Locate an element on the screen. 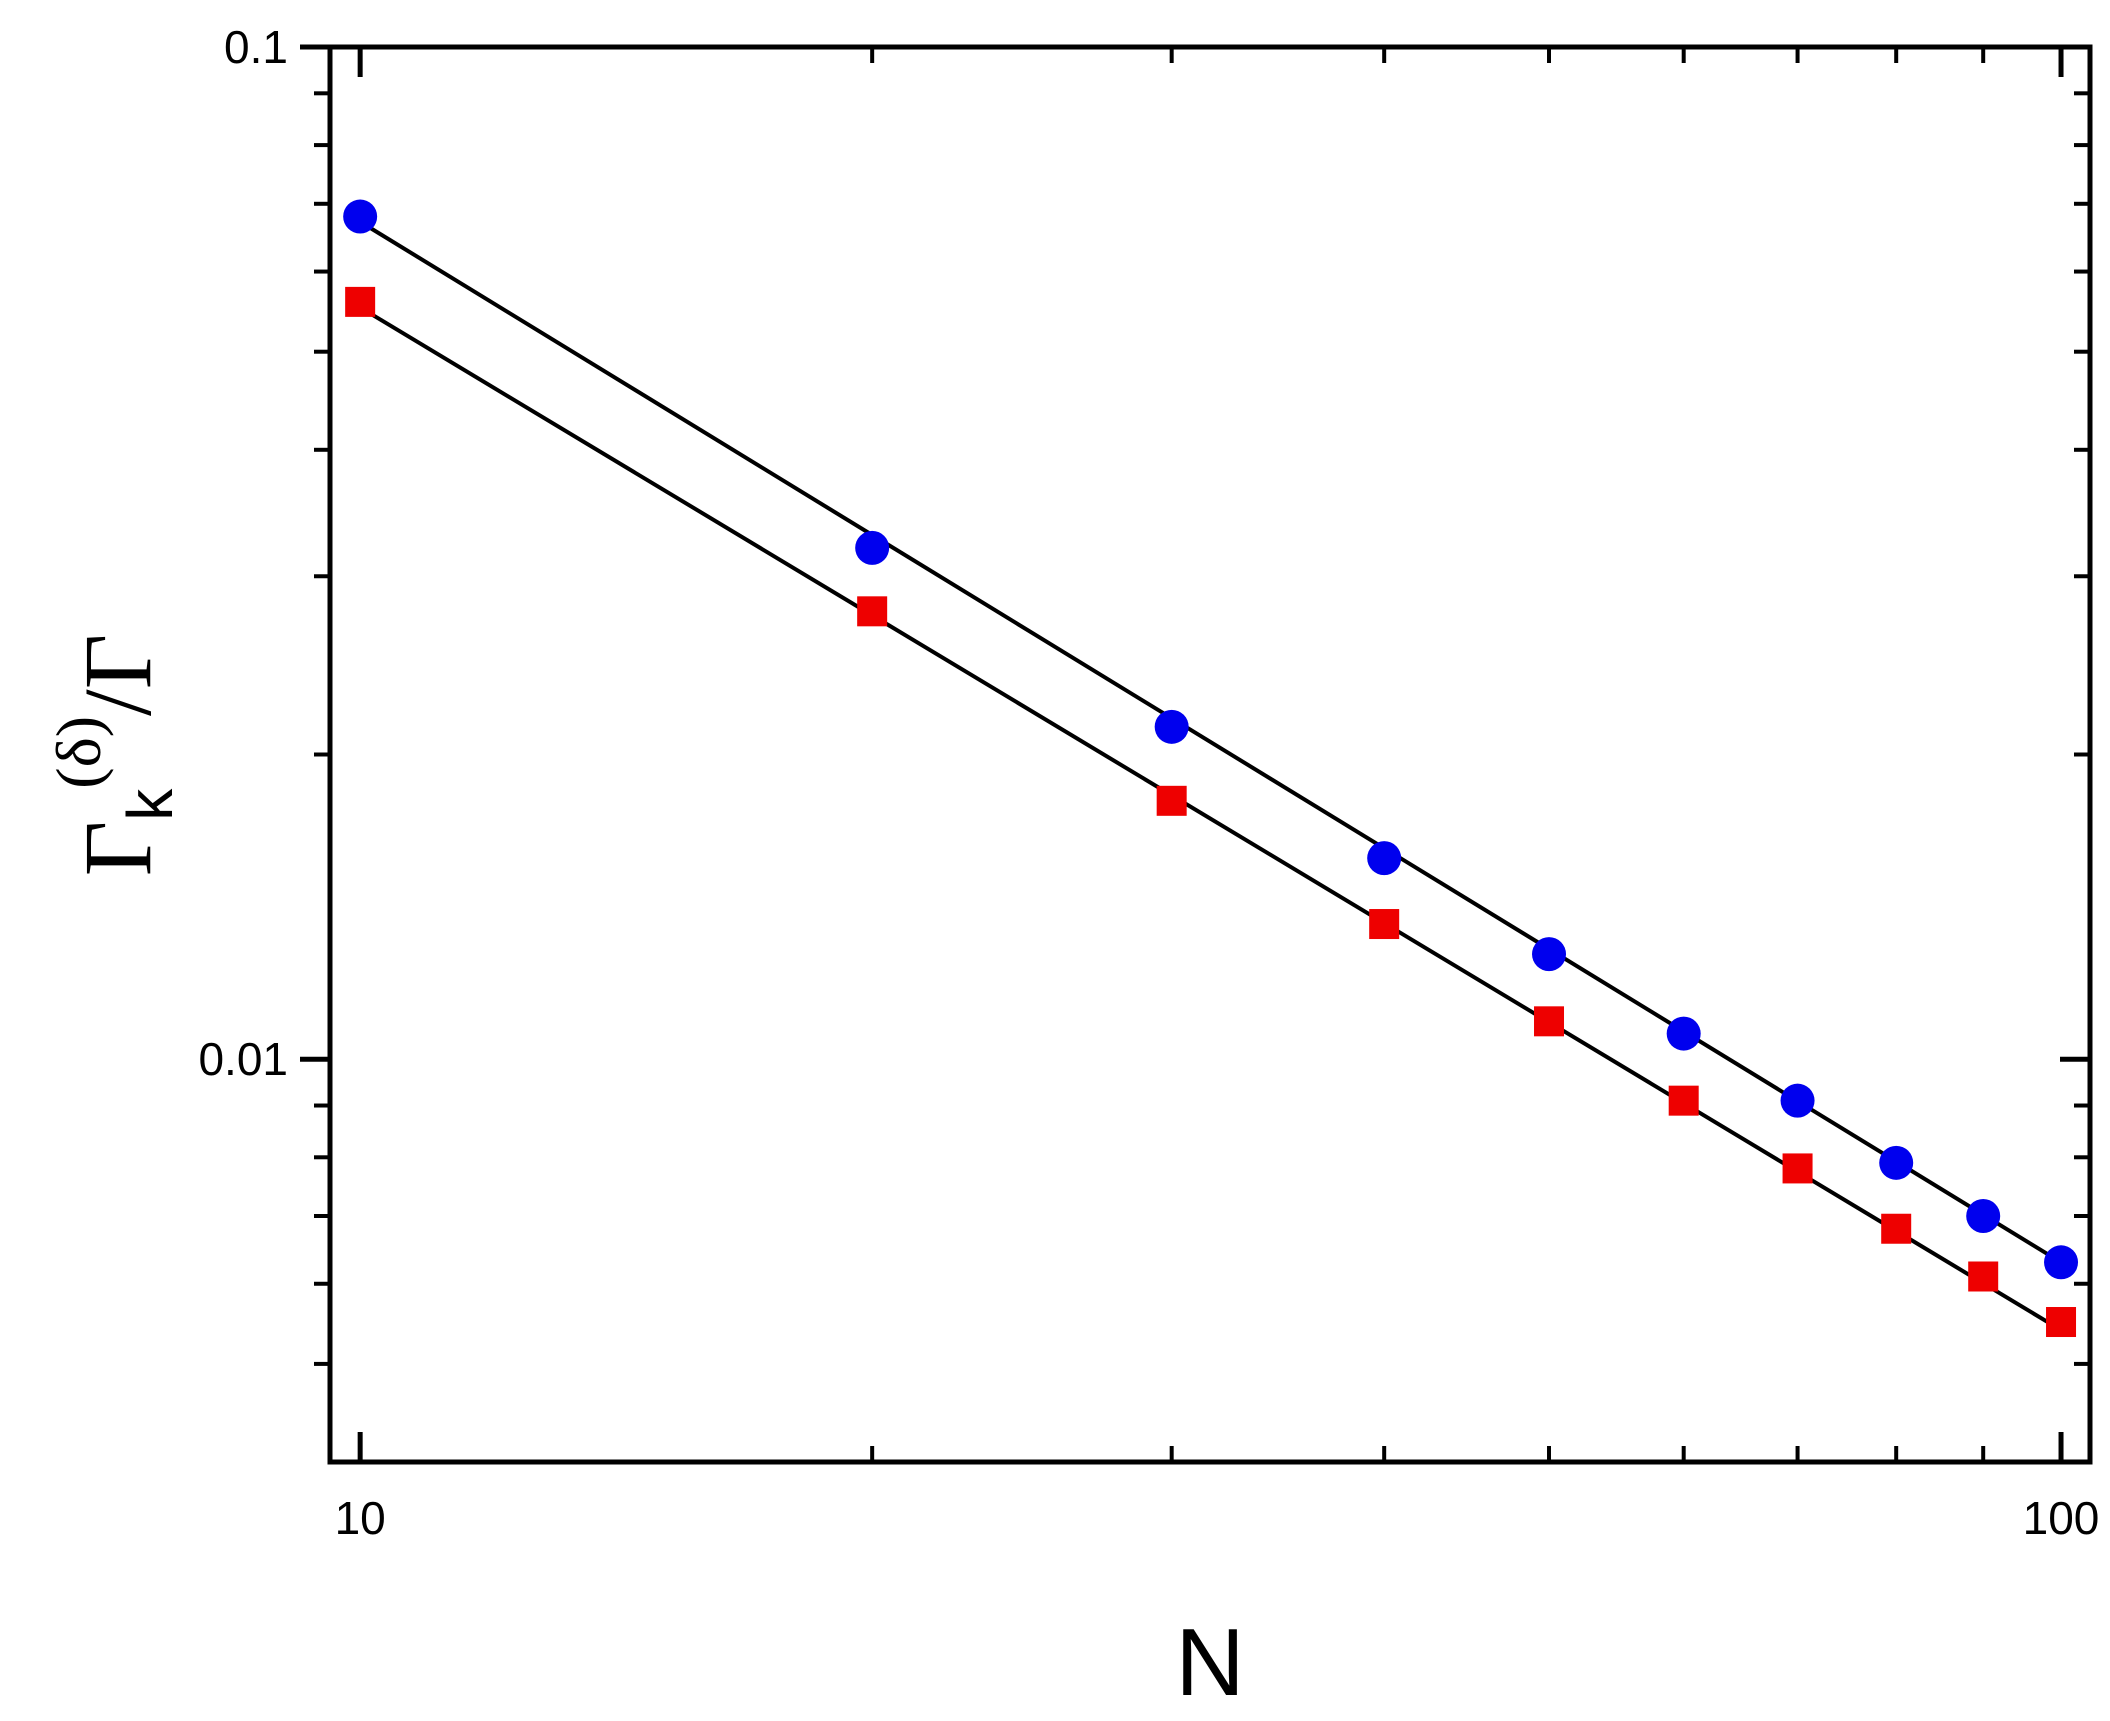 This screenshot has width=2110, height=1721. y-axis-title-main: Γ is located at coordinates (117, 849).